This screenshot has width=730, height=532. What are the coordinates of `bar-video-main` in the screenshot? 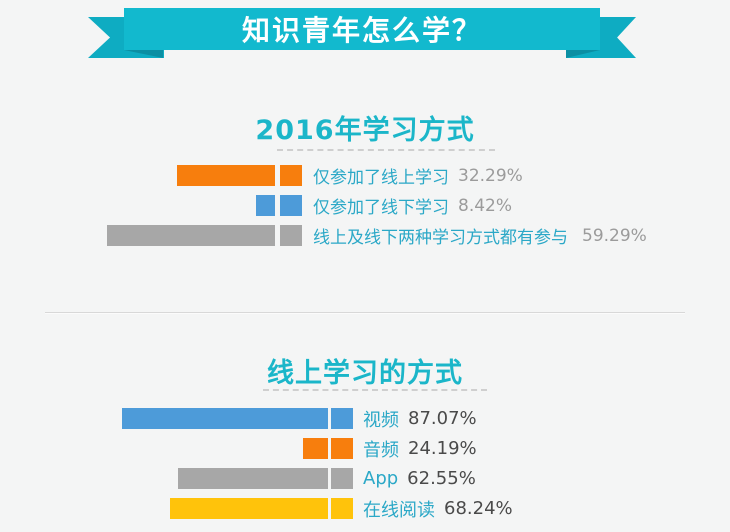 It's located at (225, 418).